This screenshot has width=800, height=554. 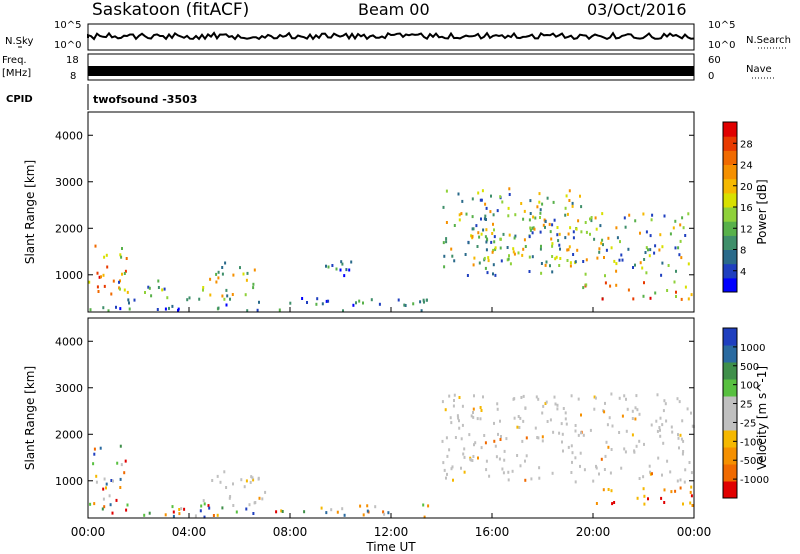 I want to click on velocity-ytick-label: 2000, so click(x=69, y=434).